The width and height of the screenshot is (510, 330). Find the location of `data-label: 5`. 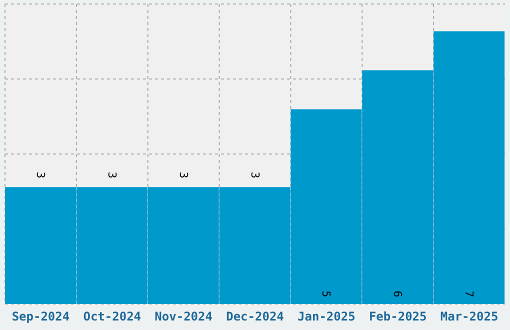

data-label: 5 is located at coordinates (326, 294).